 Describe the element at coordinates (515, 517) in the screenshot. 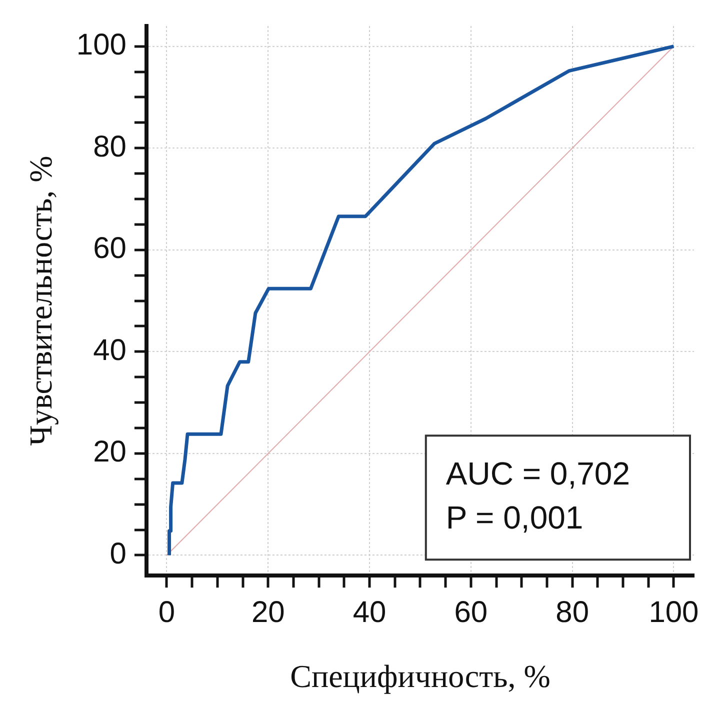

I see `annotation: P = 0,001` at that location.